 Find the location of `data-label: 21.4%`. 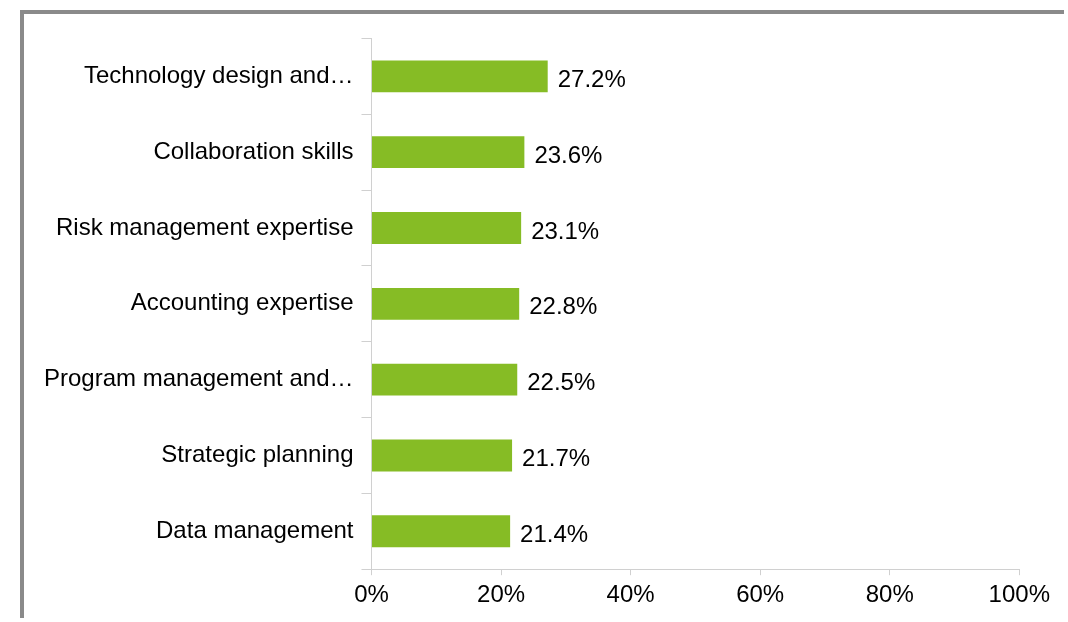

data-label: 21.4% is located at coordinates (554, 533).